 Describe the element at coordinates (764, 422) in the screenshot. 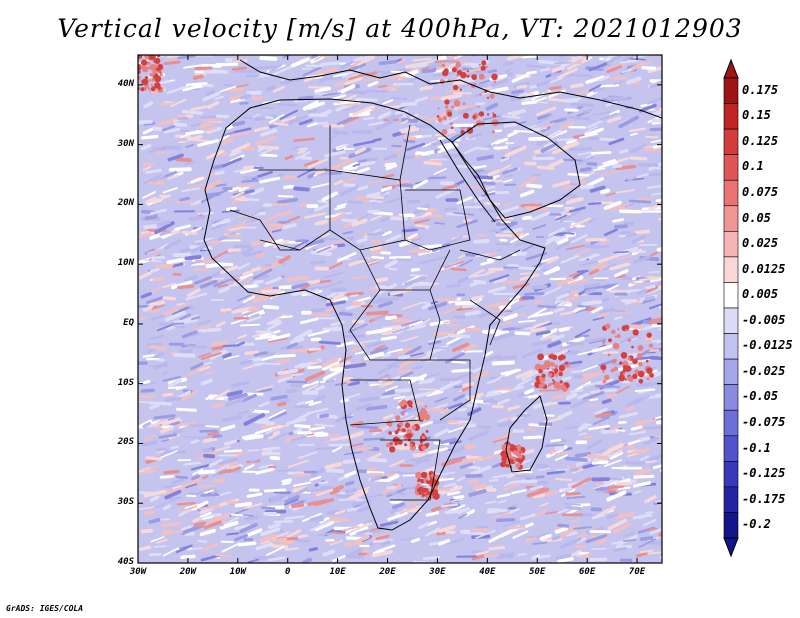

I see `colorbar-label: -0.075` at that location.